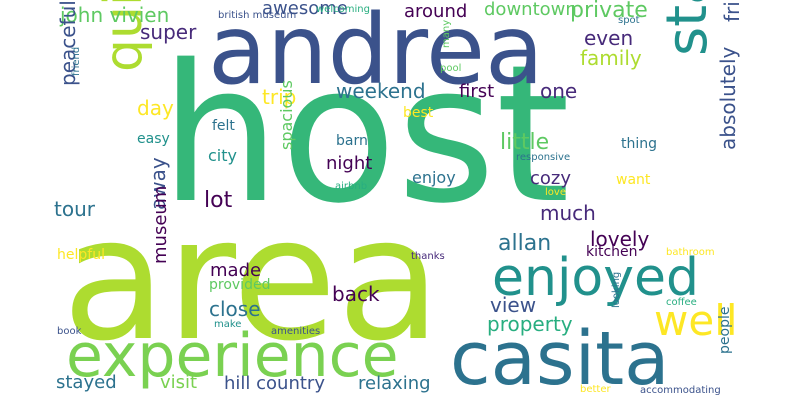  What do you see at coordinates (240, 285) in the screenshot?
I see `word-provided: provided` at bounding box center [240, 285].